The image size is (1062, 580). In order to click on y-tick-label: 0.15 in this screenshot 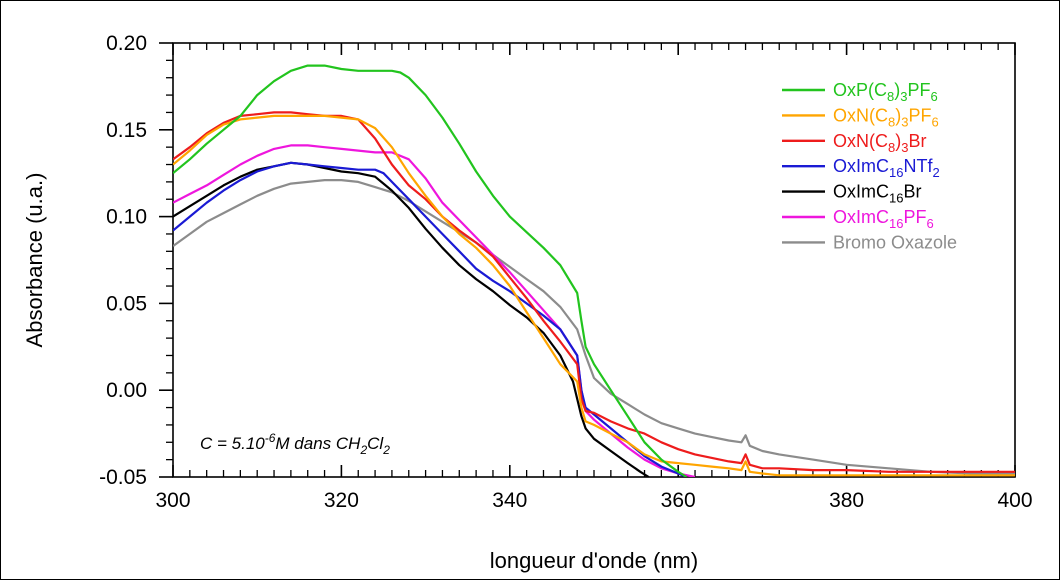, I will do `click(126, 130)`.